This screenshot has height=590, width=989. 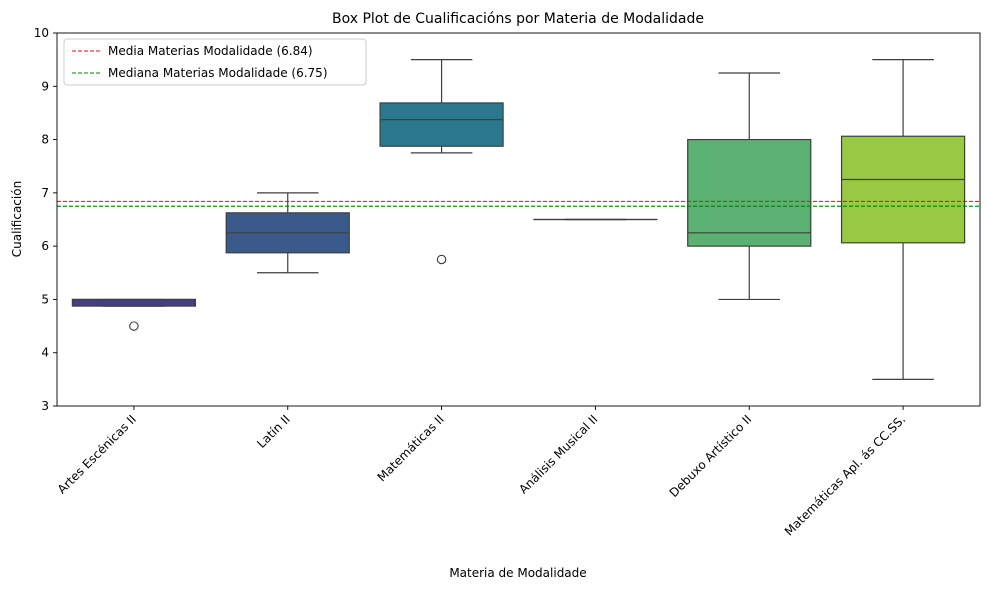 I want to click on y-tick-label: 9, so click(x=45, y=86).